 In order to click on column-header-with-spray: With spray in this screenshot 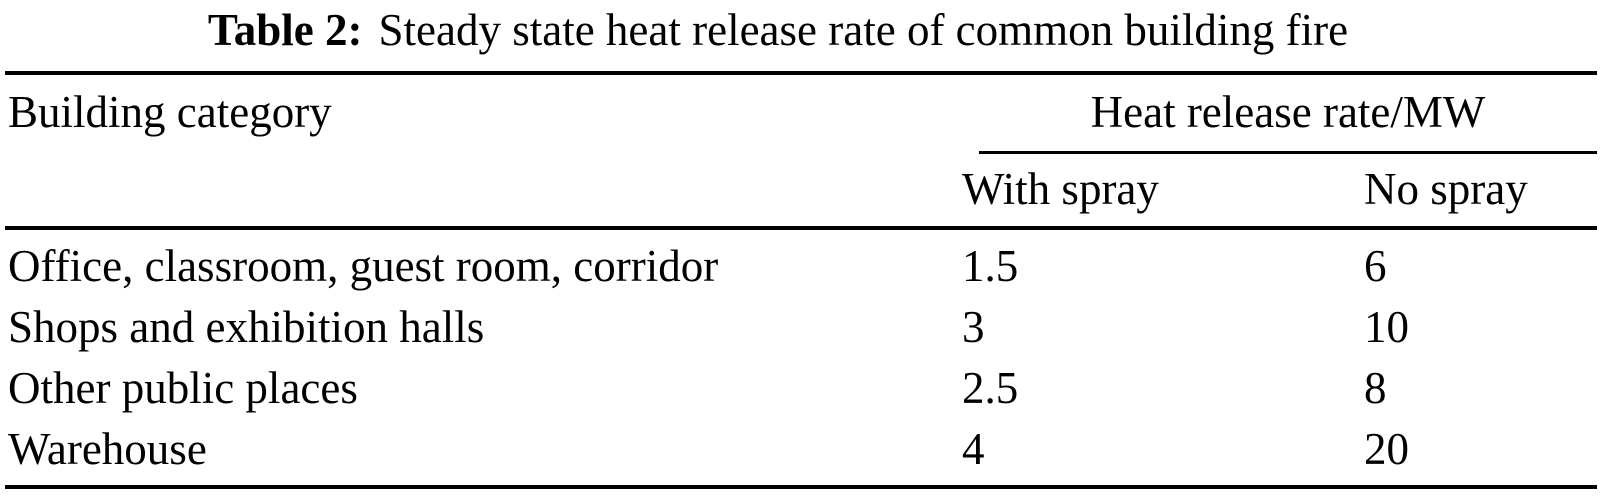, I will do `click(1161, 192)`.